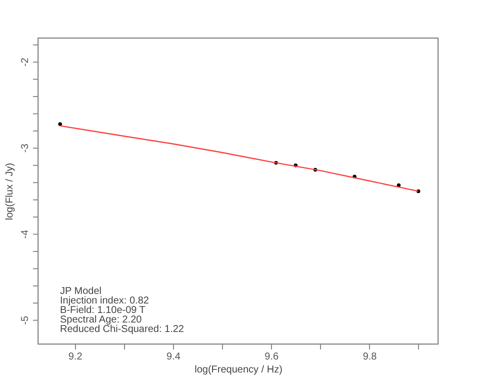  Describe the element at coordinates (370, 357) in the screenshot. I see `x-tick-label: 9.8` at that location.